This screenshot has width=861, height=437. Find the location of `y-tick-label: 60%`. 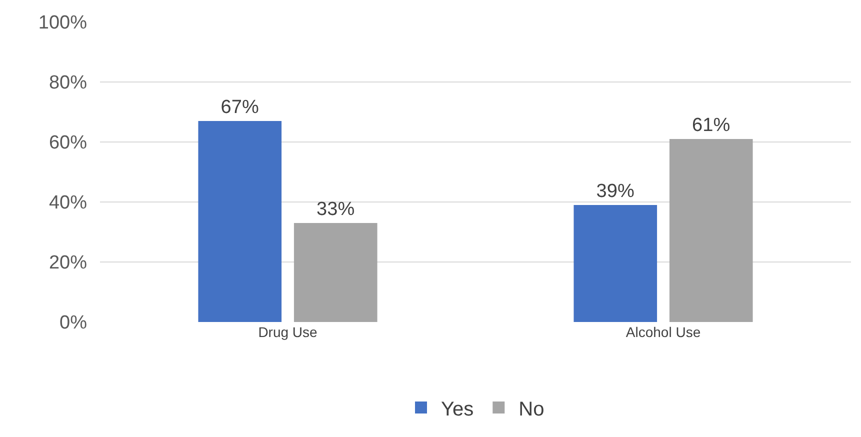

y-tick-label: 60% is located at coordinates (68, 143).